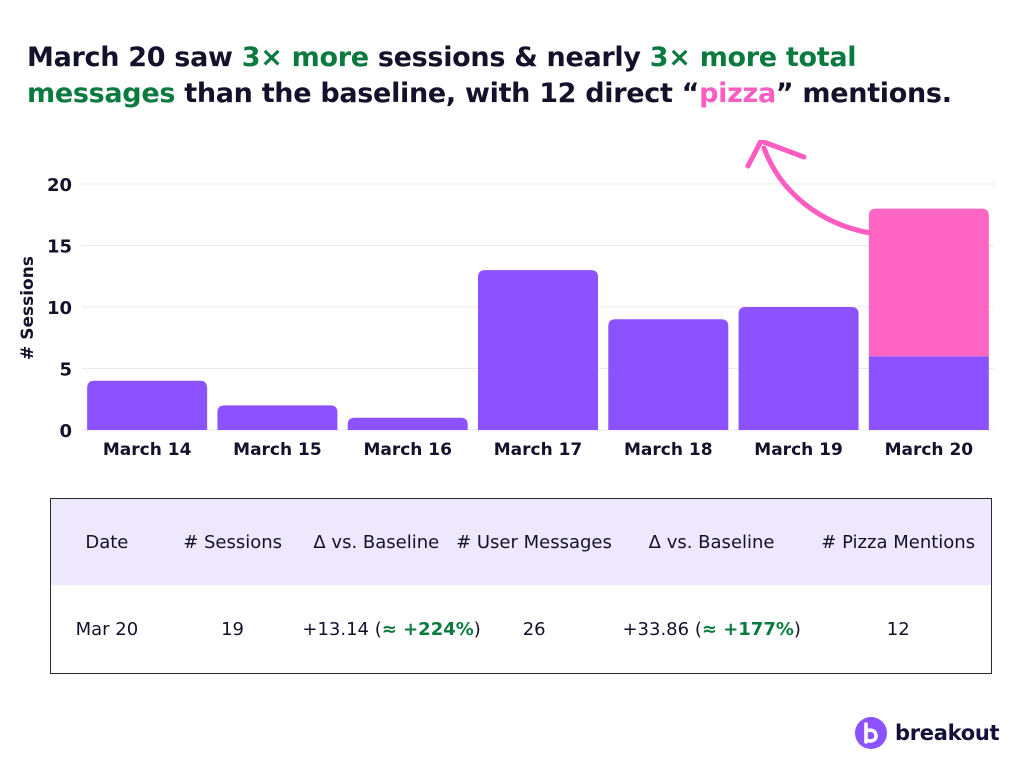 This screenshot has width=1024, height=768. Describe the element at coordinates (947, 733) in the screenshot. I see `logo-text: breakout` at that location.